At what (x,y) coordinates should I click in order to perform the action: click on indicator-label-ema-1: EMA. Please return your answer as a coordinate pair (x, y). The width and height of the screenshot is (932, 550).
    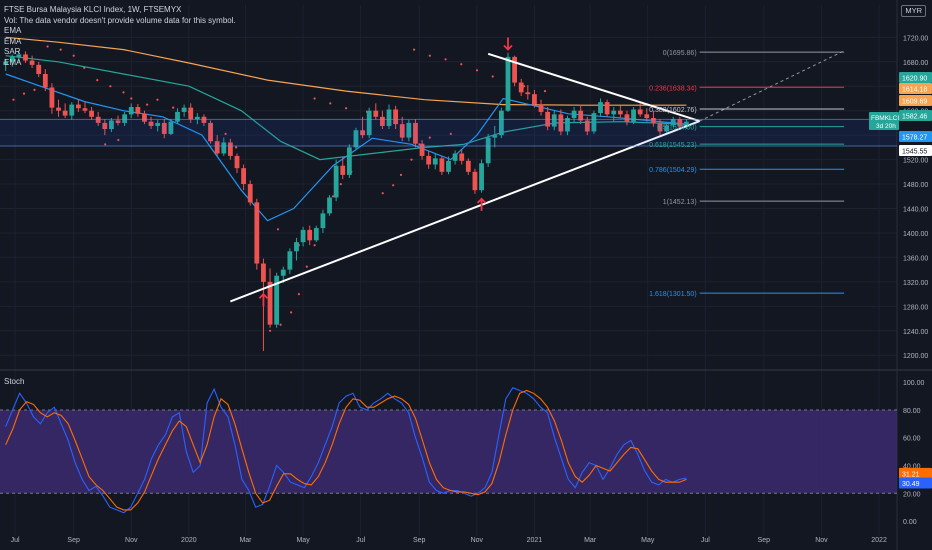
    Looking at the image, I should click on (13, 30).